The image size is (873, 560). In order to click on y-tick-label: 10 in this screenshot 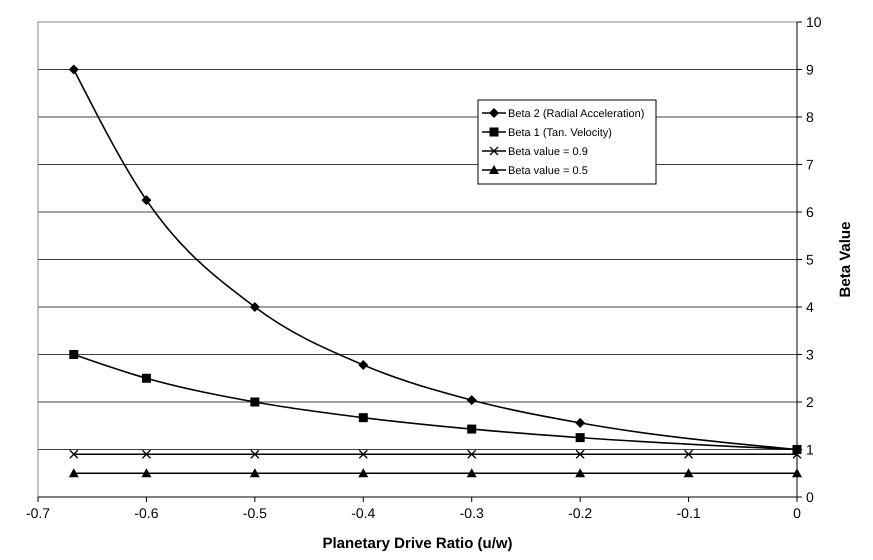, I will do `click(814, 22)`.